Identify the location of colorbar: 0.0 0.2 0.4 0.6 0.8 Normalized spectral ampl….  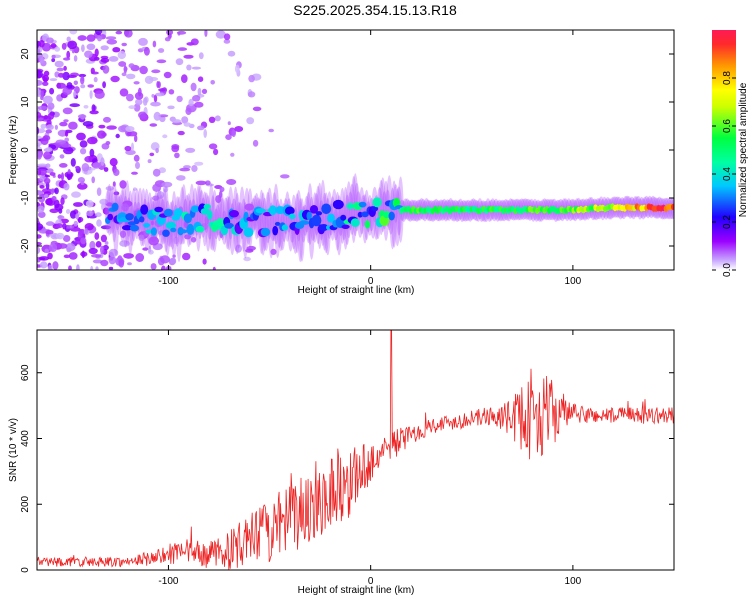
(730, 153).